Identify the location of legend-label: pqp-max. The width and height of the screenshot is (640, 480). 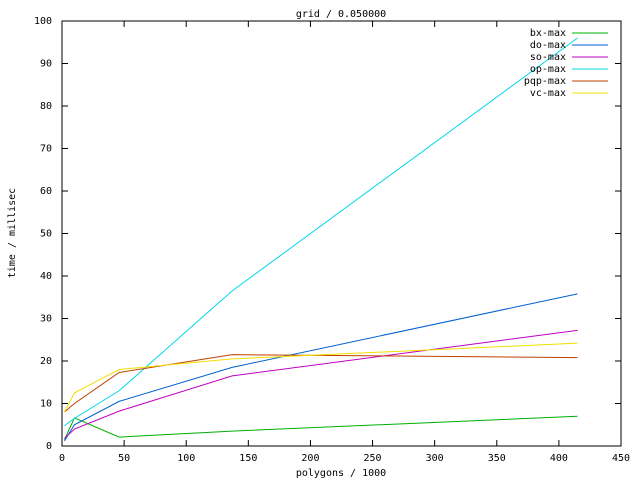
(545, 81).